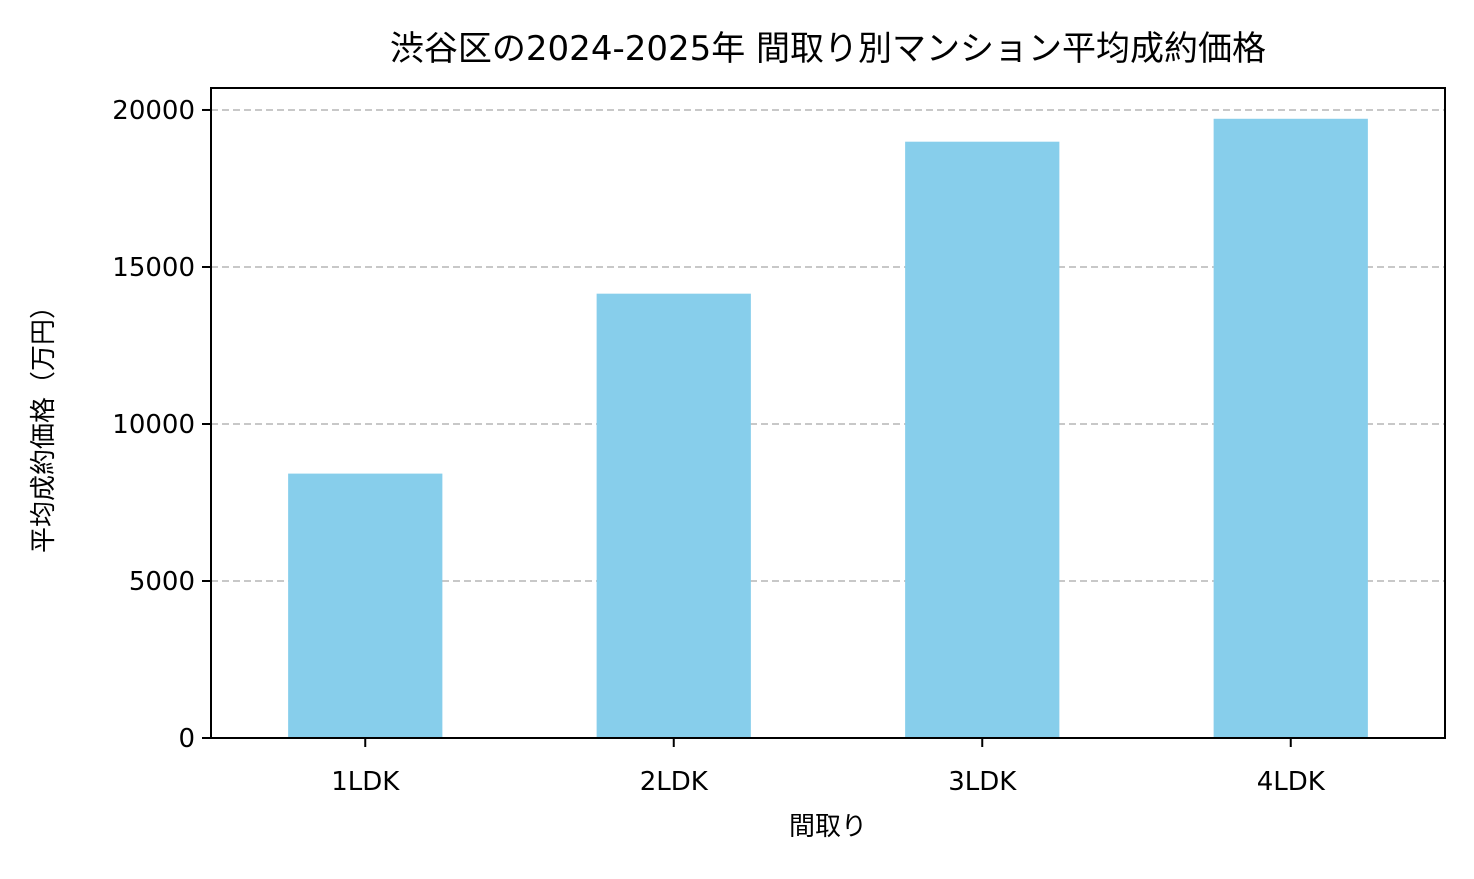 The image size is (1474, 879). What do you see at coordinates (674, 782) in the screenshot?
I see `x-tick-label: 2LDK` at bounding box center [674, 782].